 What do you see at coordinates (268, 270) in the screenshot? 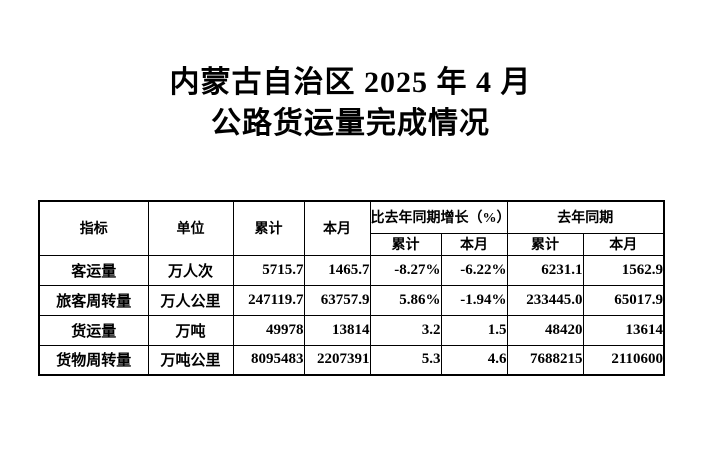
I see `cell-cumulative: 5715.7` at bounding box center [268, 270].